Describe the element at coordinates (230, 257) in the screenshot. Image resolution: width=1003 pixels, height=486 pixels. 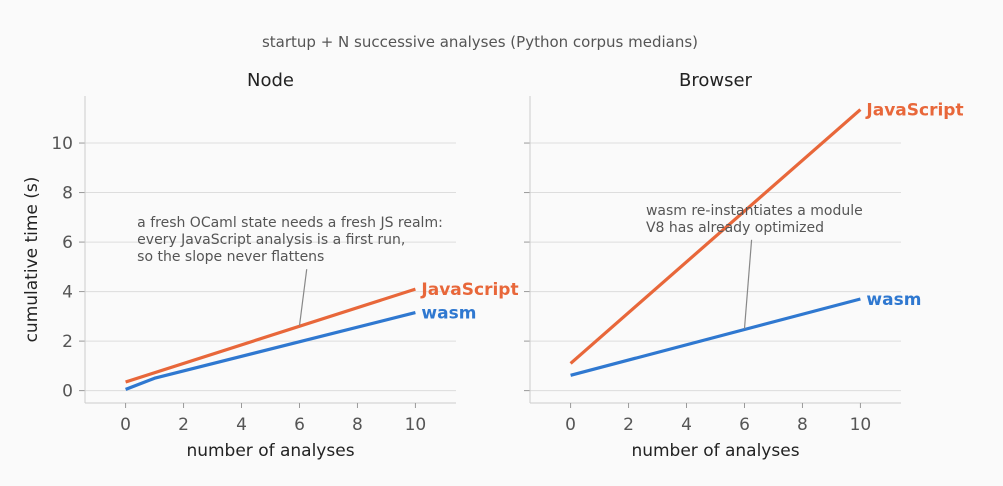
I see `annotation-text-line: so the slope never flattens` at that location.